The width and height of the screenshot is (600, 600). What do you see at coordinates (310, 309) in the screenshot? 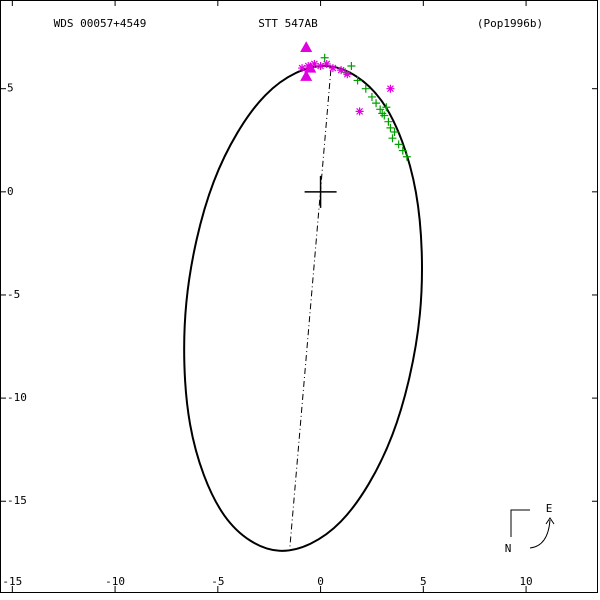
I see `line-of-nodes` at bounding box center [310, 309].